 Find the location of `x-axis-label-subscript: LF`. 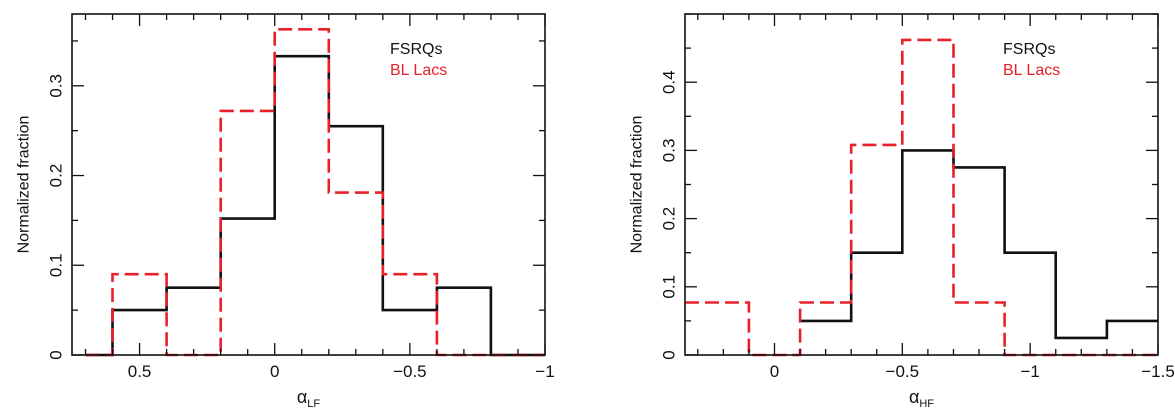

x-axis-label-subscript: LF is located at coordinates (313, 403).